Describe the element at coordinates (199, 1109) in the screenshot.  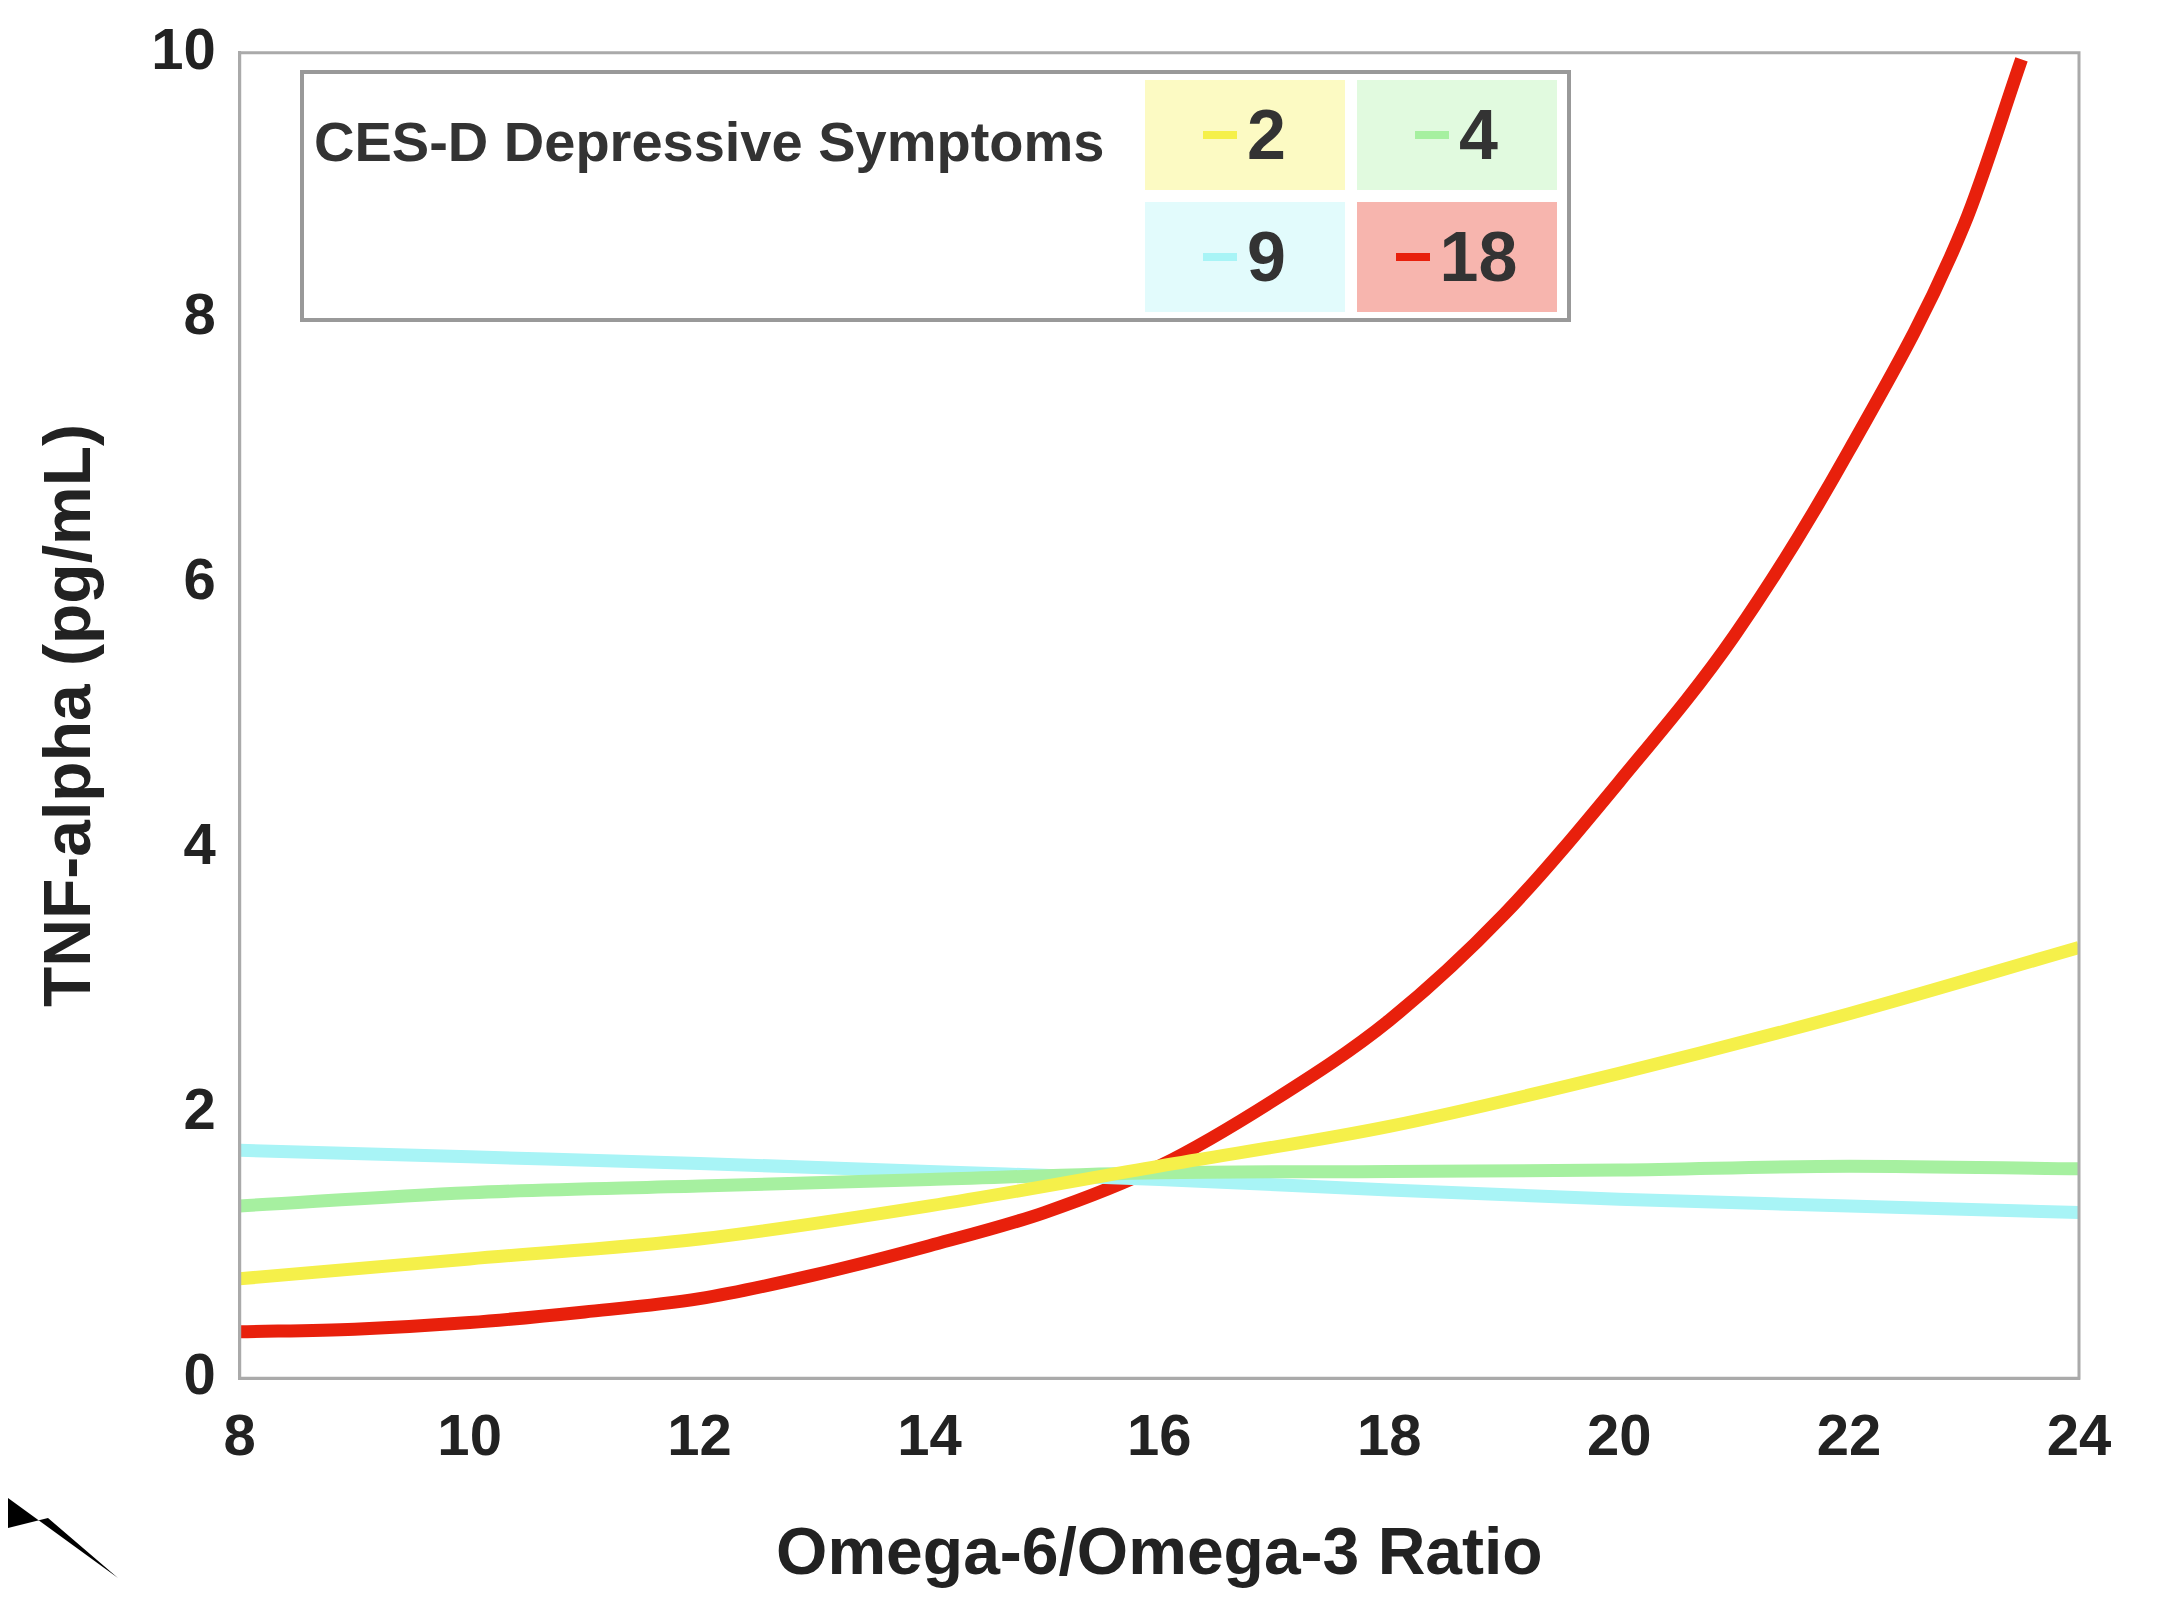
I see `y-tick-label: 2` at that location.